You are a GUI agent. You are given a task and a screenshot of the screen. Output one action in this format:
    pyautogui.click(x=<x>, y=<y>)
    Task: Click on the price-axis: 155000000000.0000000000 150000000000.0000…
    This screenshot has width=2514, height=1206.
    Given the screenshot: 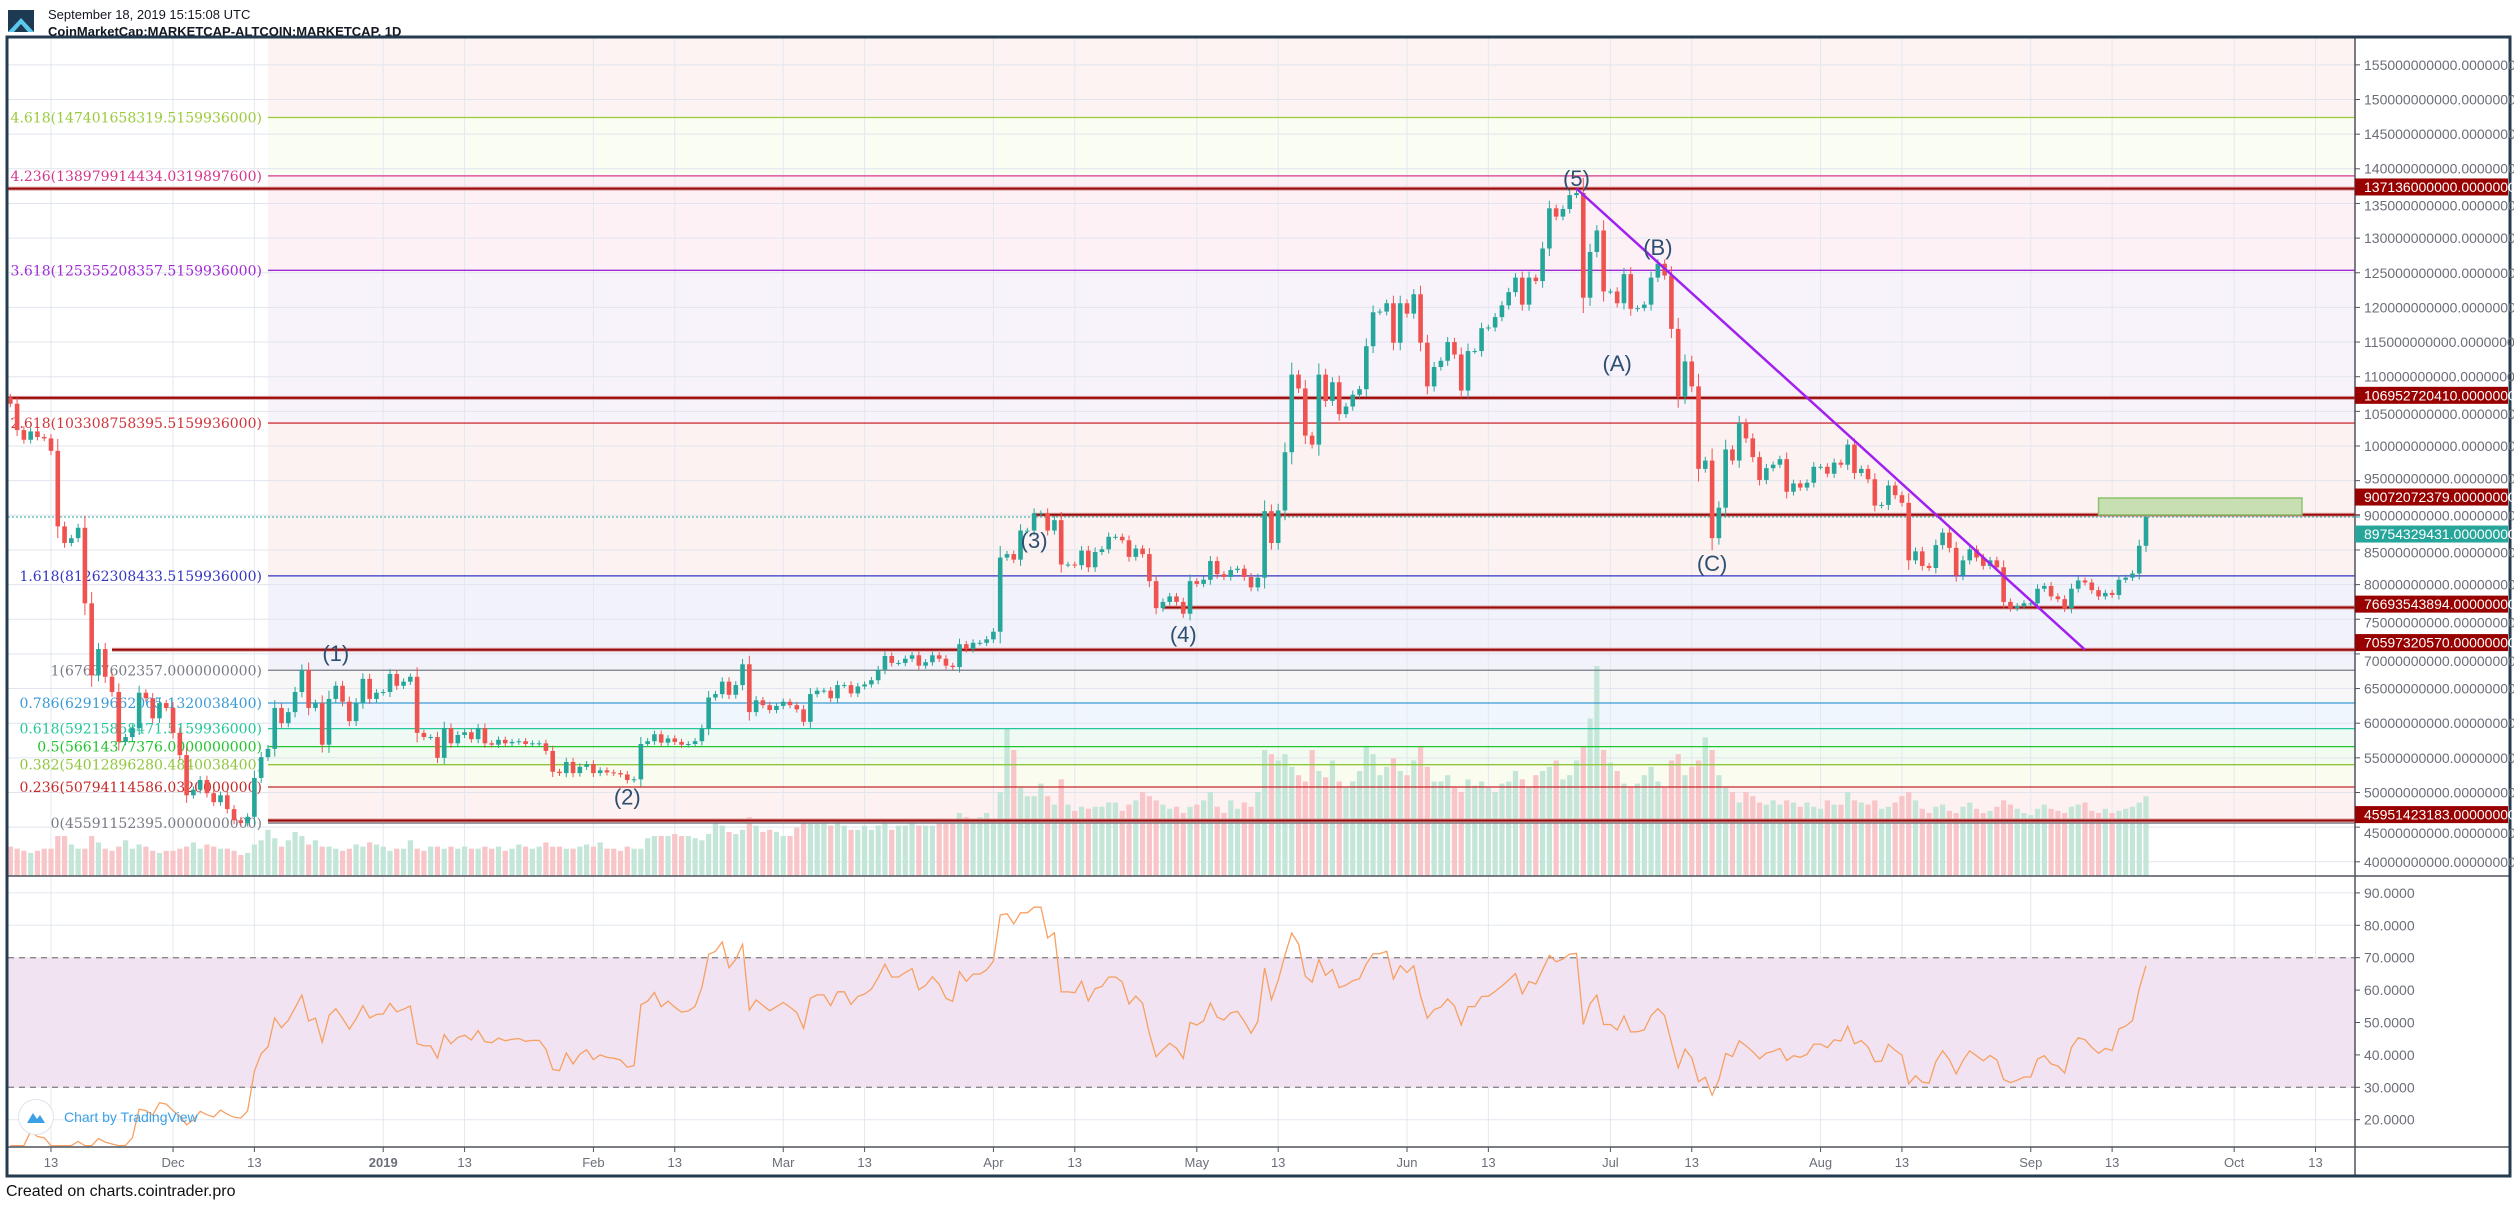 What is the action you would take?
    pyautogui.click(x=2434, y=592)
    